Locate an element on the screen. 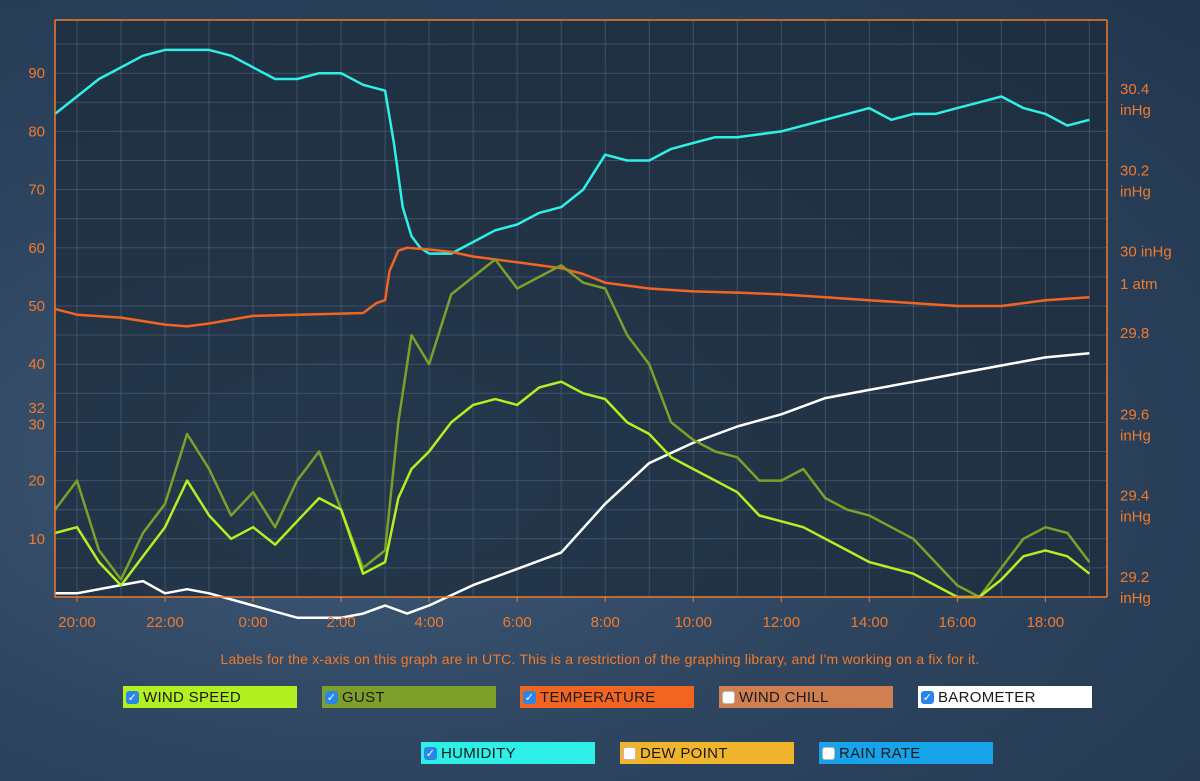 This screenshot has height=781, width=1200. y-left-tick-label: 50 is located at coordinates (36, 306).